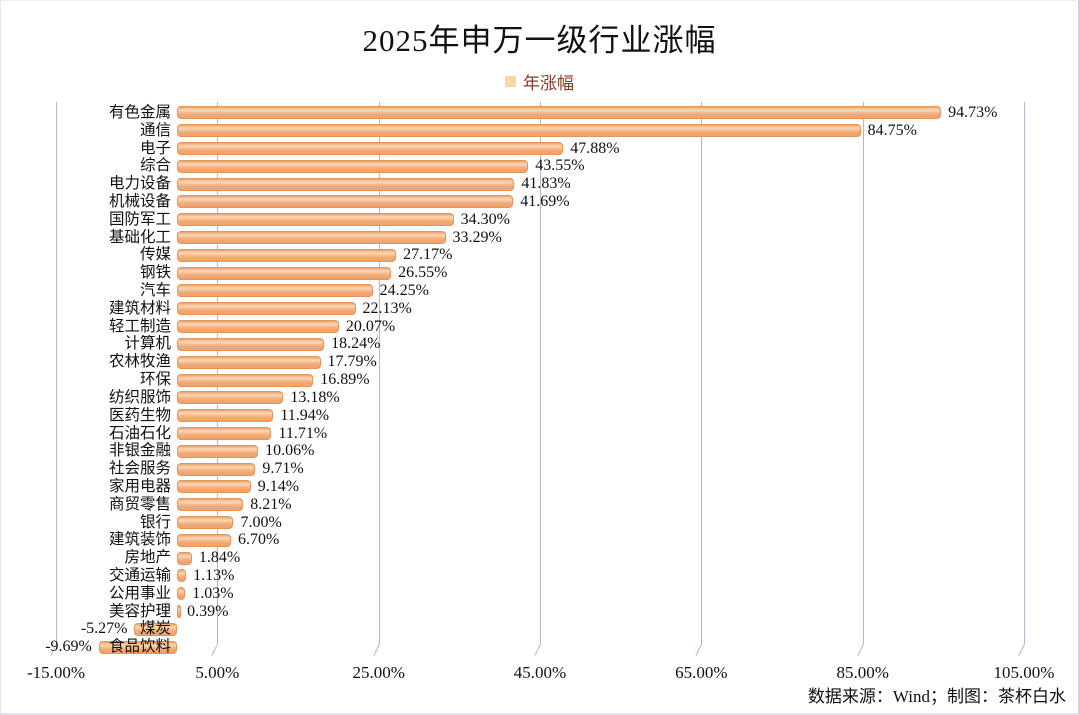 The image size is (1080, 715). I want to click on category-label: 房地产, so click(147, 558).